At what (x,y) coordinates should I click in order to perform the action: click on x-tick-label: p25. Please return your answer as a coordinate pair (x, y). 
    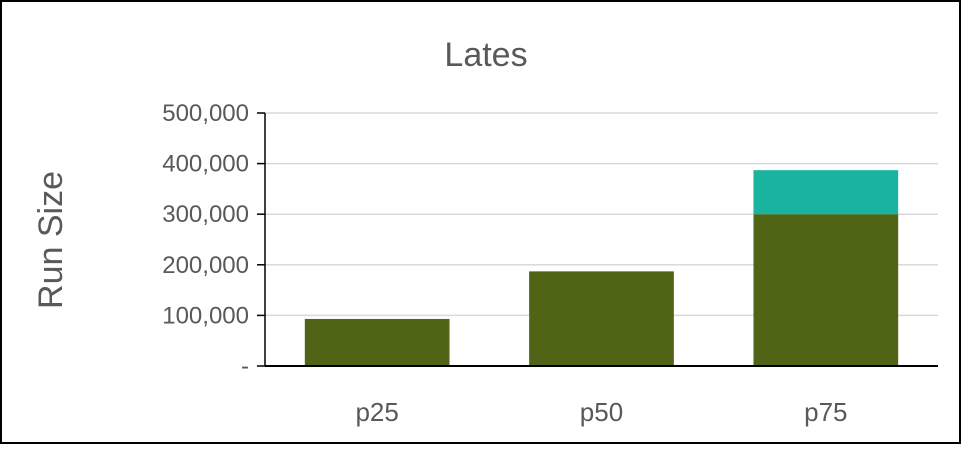
    Looking at the image, I should click on (376, 412).